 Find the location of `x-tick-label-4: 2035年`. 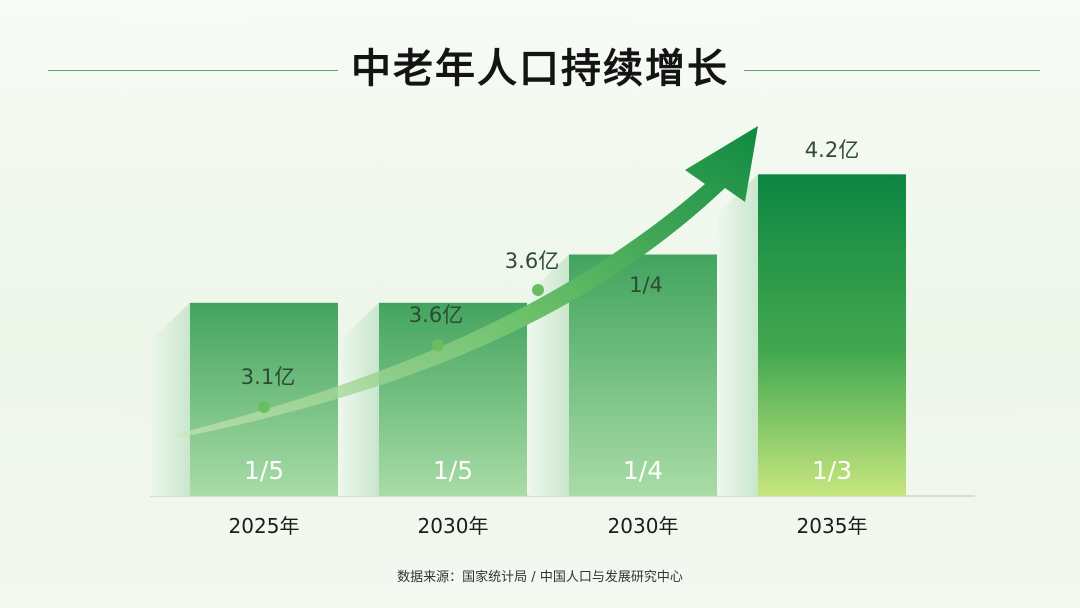

x-tick-label-4: 2035年 is located at coordinates (832, 526).